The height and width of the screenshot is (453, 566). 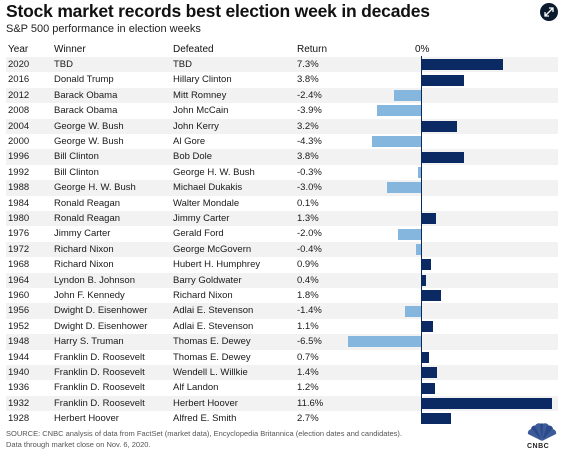 What do you see at coordinates (282, 95) in the screenshot?
I see `table-row: 2012 Barack Obama Mitt Romney -2.4%` at bounding box center [282, 95].